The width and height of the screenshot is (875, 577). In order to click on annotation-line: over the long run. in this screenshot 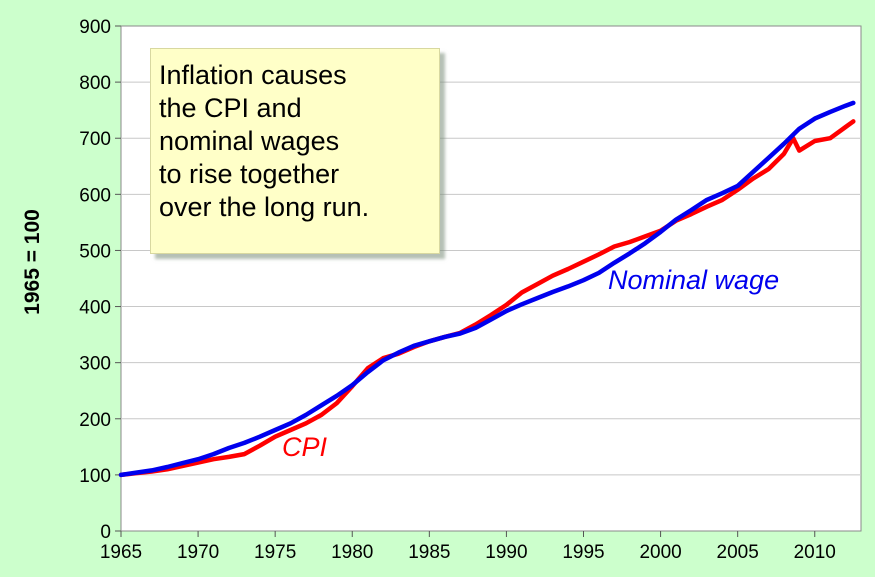, I will do `click(264, 207)`.